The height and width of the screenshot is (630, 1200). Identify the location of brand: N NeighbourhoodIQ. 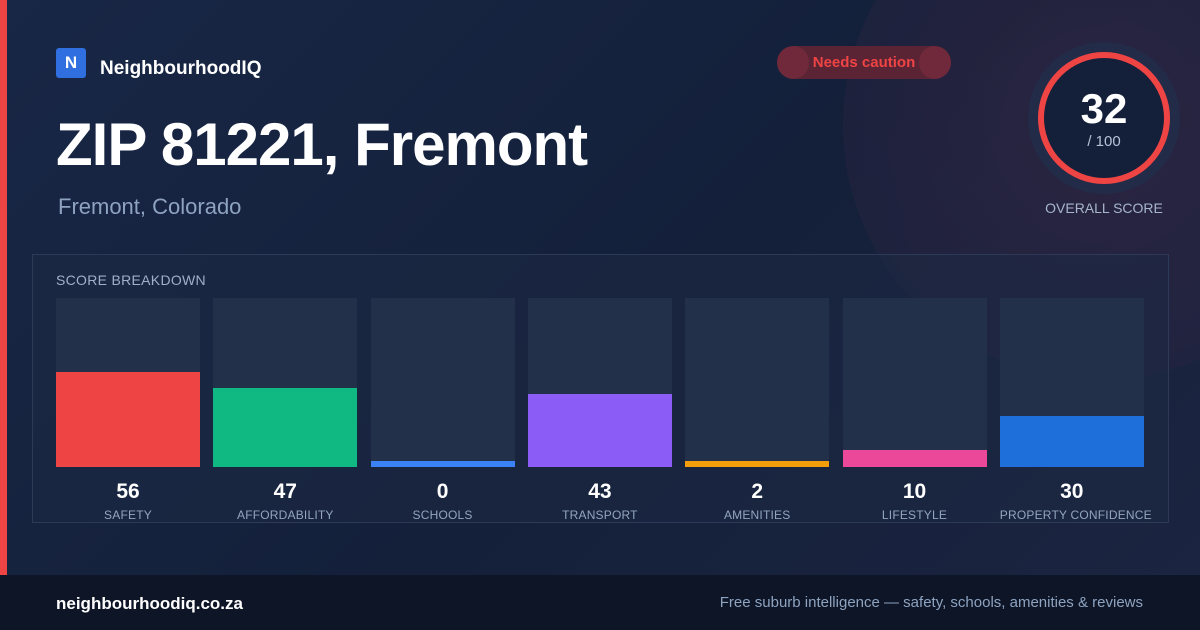
(158, 63).